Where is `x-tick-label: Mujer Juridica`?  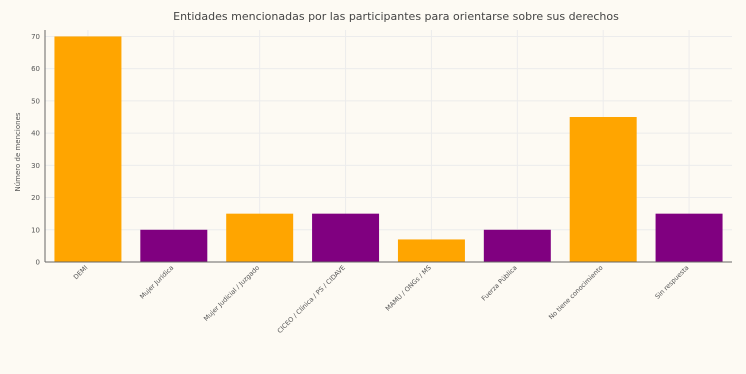
x-tick-label: Mujer Juridica is located at coordinates (156, 282).